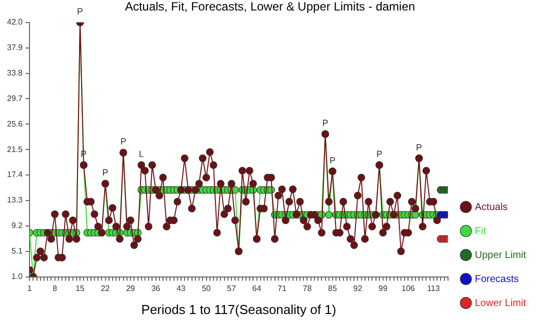  What do you see at coordinates (480, 231) in the screenshot?
I see `legend-label: Fit` at bounding box center [480, 231].